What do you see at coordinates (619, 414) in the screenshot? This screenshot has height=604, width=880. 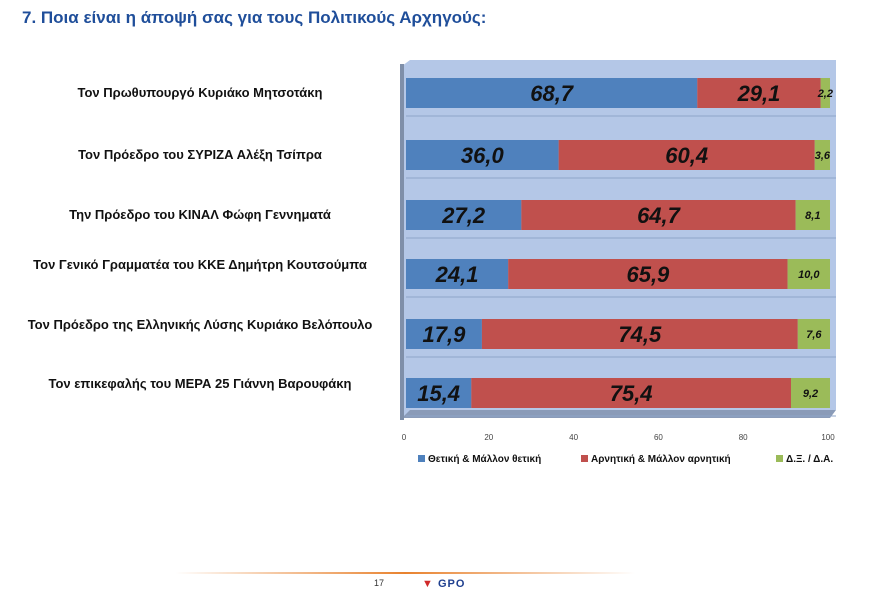 I see `plot-floor` at bounding box center [619, 414].